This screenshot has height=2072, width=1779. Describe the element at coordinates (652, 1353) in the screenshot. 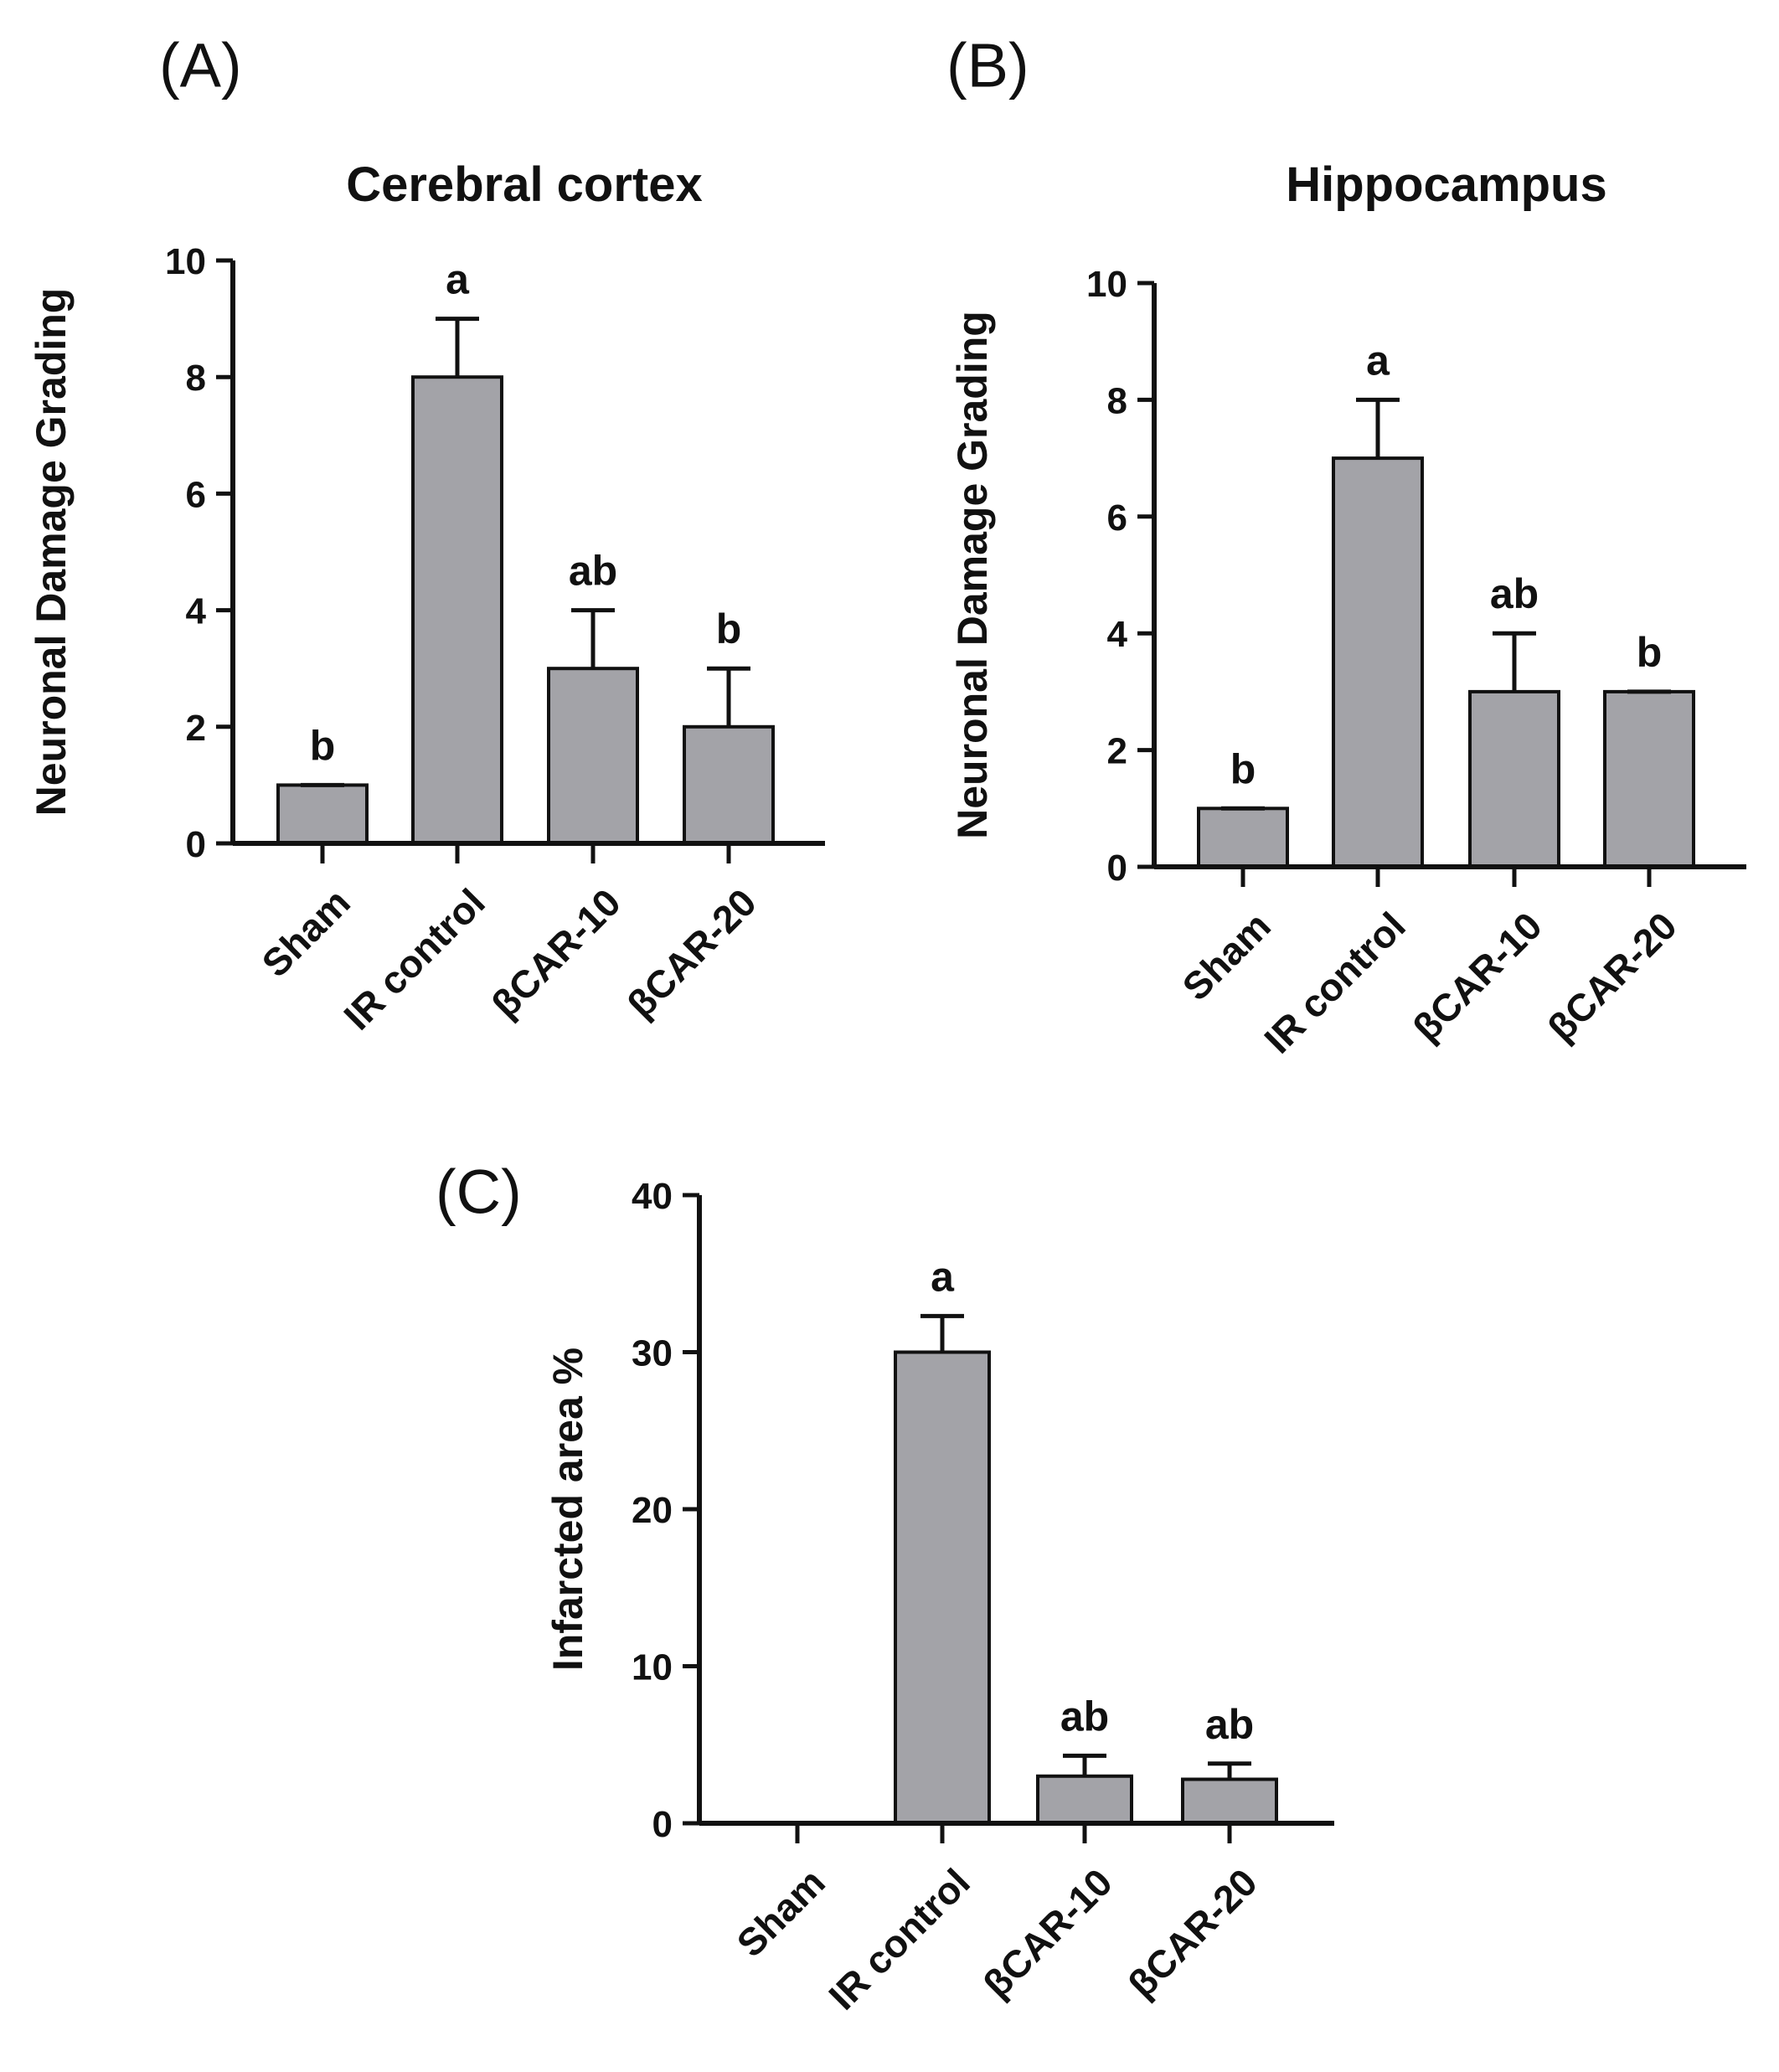

I see `y-tick-label: 30` at that location.